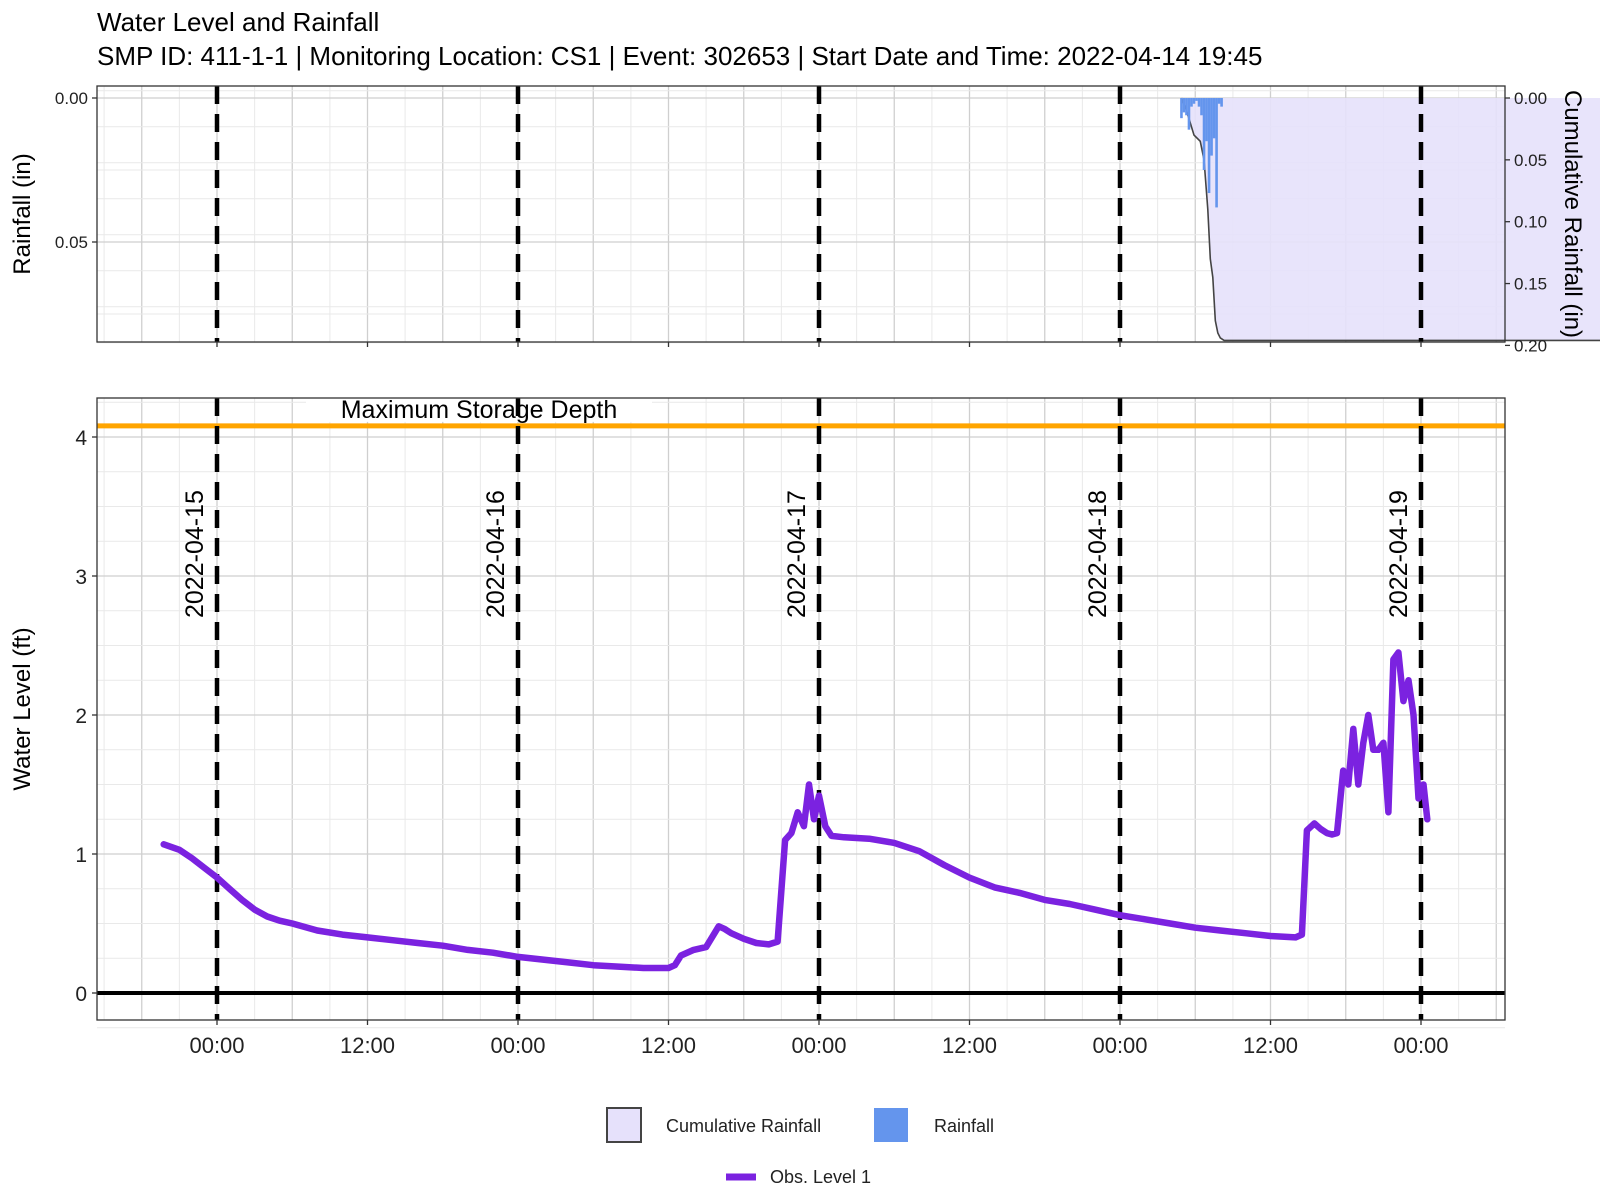 This screenshot has height=1200, width=1600. What do you see at coordinates (820, 1177) in the screenshot?
I see `legend-label-obs-level-1: Obs. Level 1` at bounding box center [820, 1177].